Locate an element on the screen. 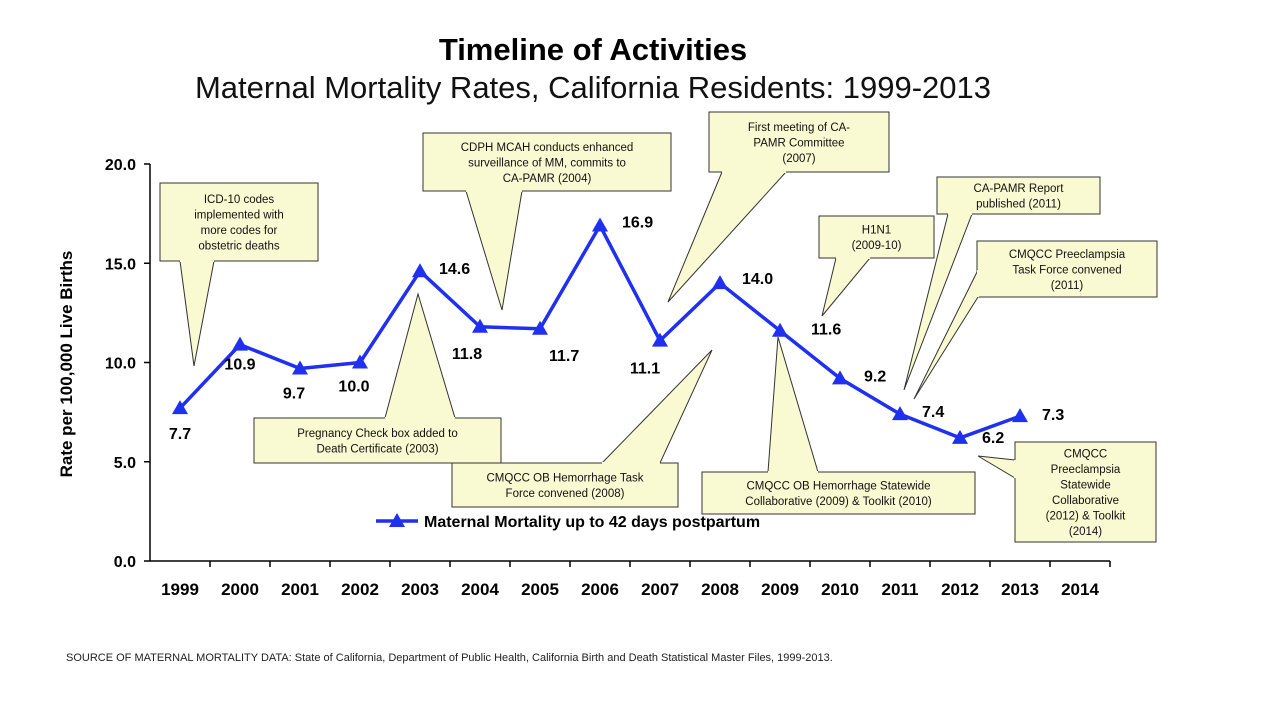  x-tick-label: 2008 is located at coordinates (720, 589).